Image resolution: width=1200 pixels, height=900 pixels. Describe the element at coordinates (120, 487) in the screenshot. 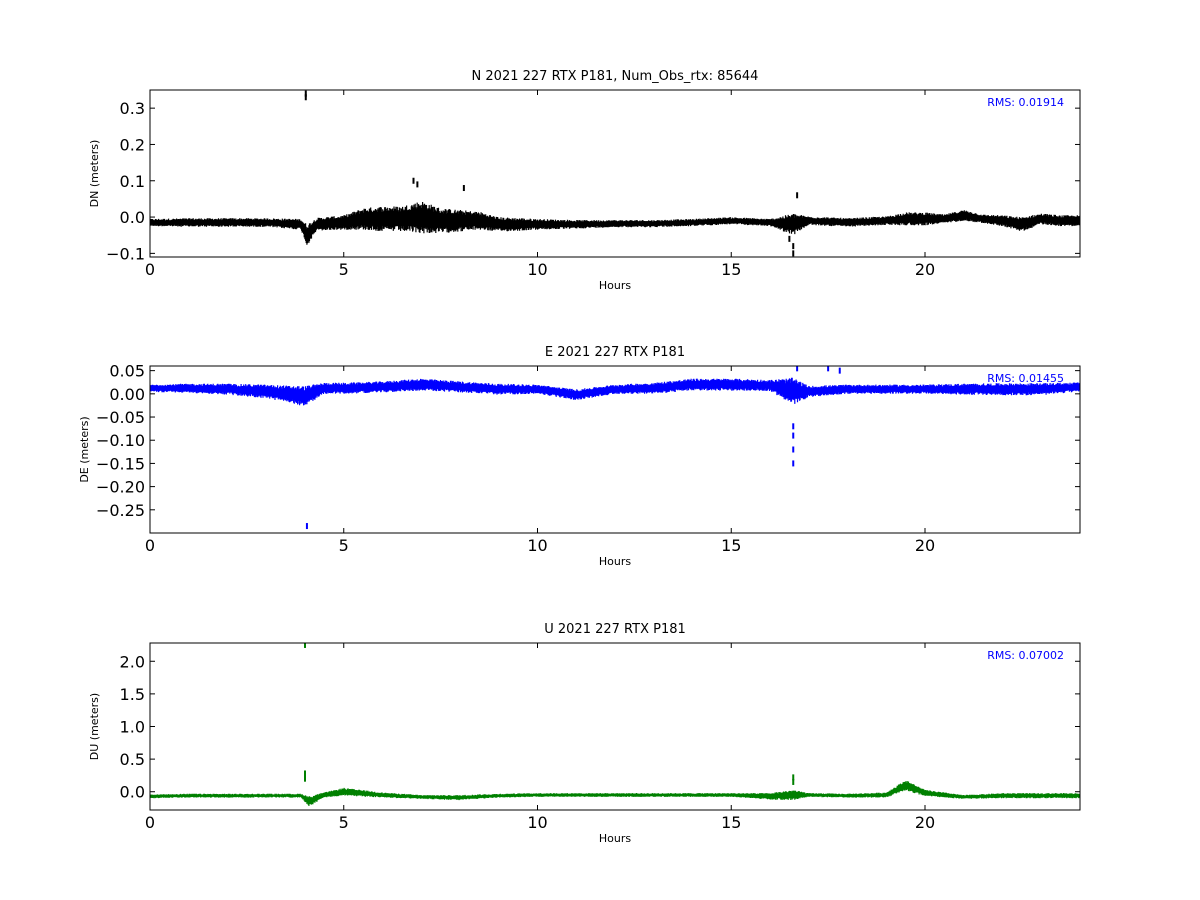

I see `y-tick-label: −0.20` at that location.